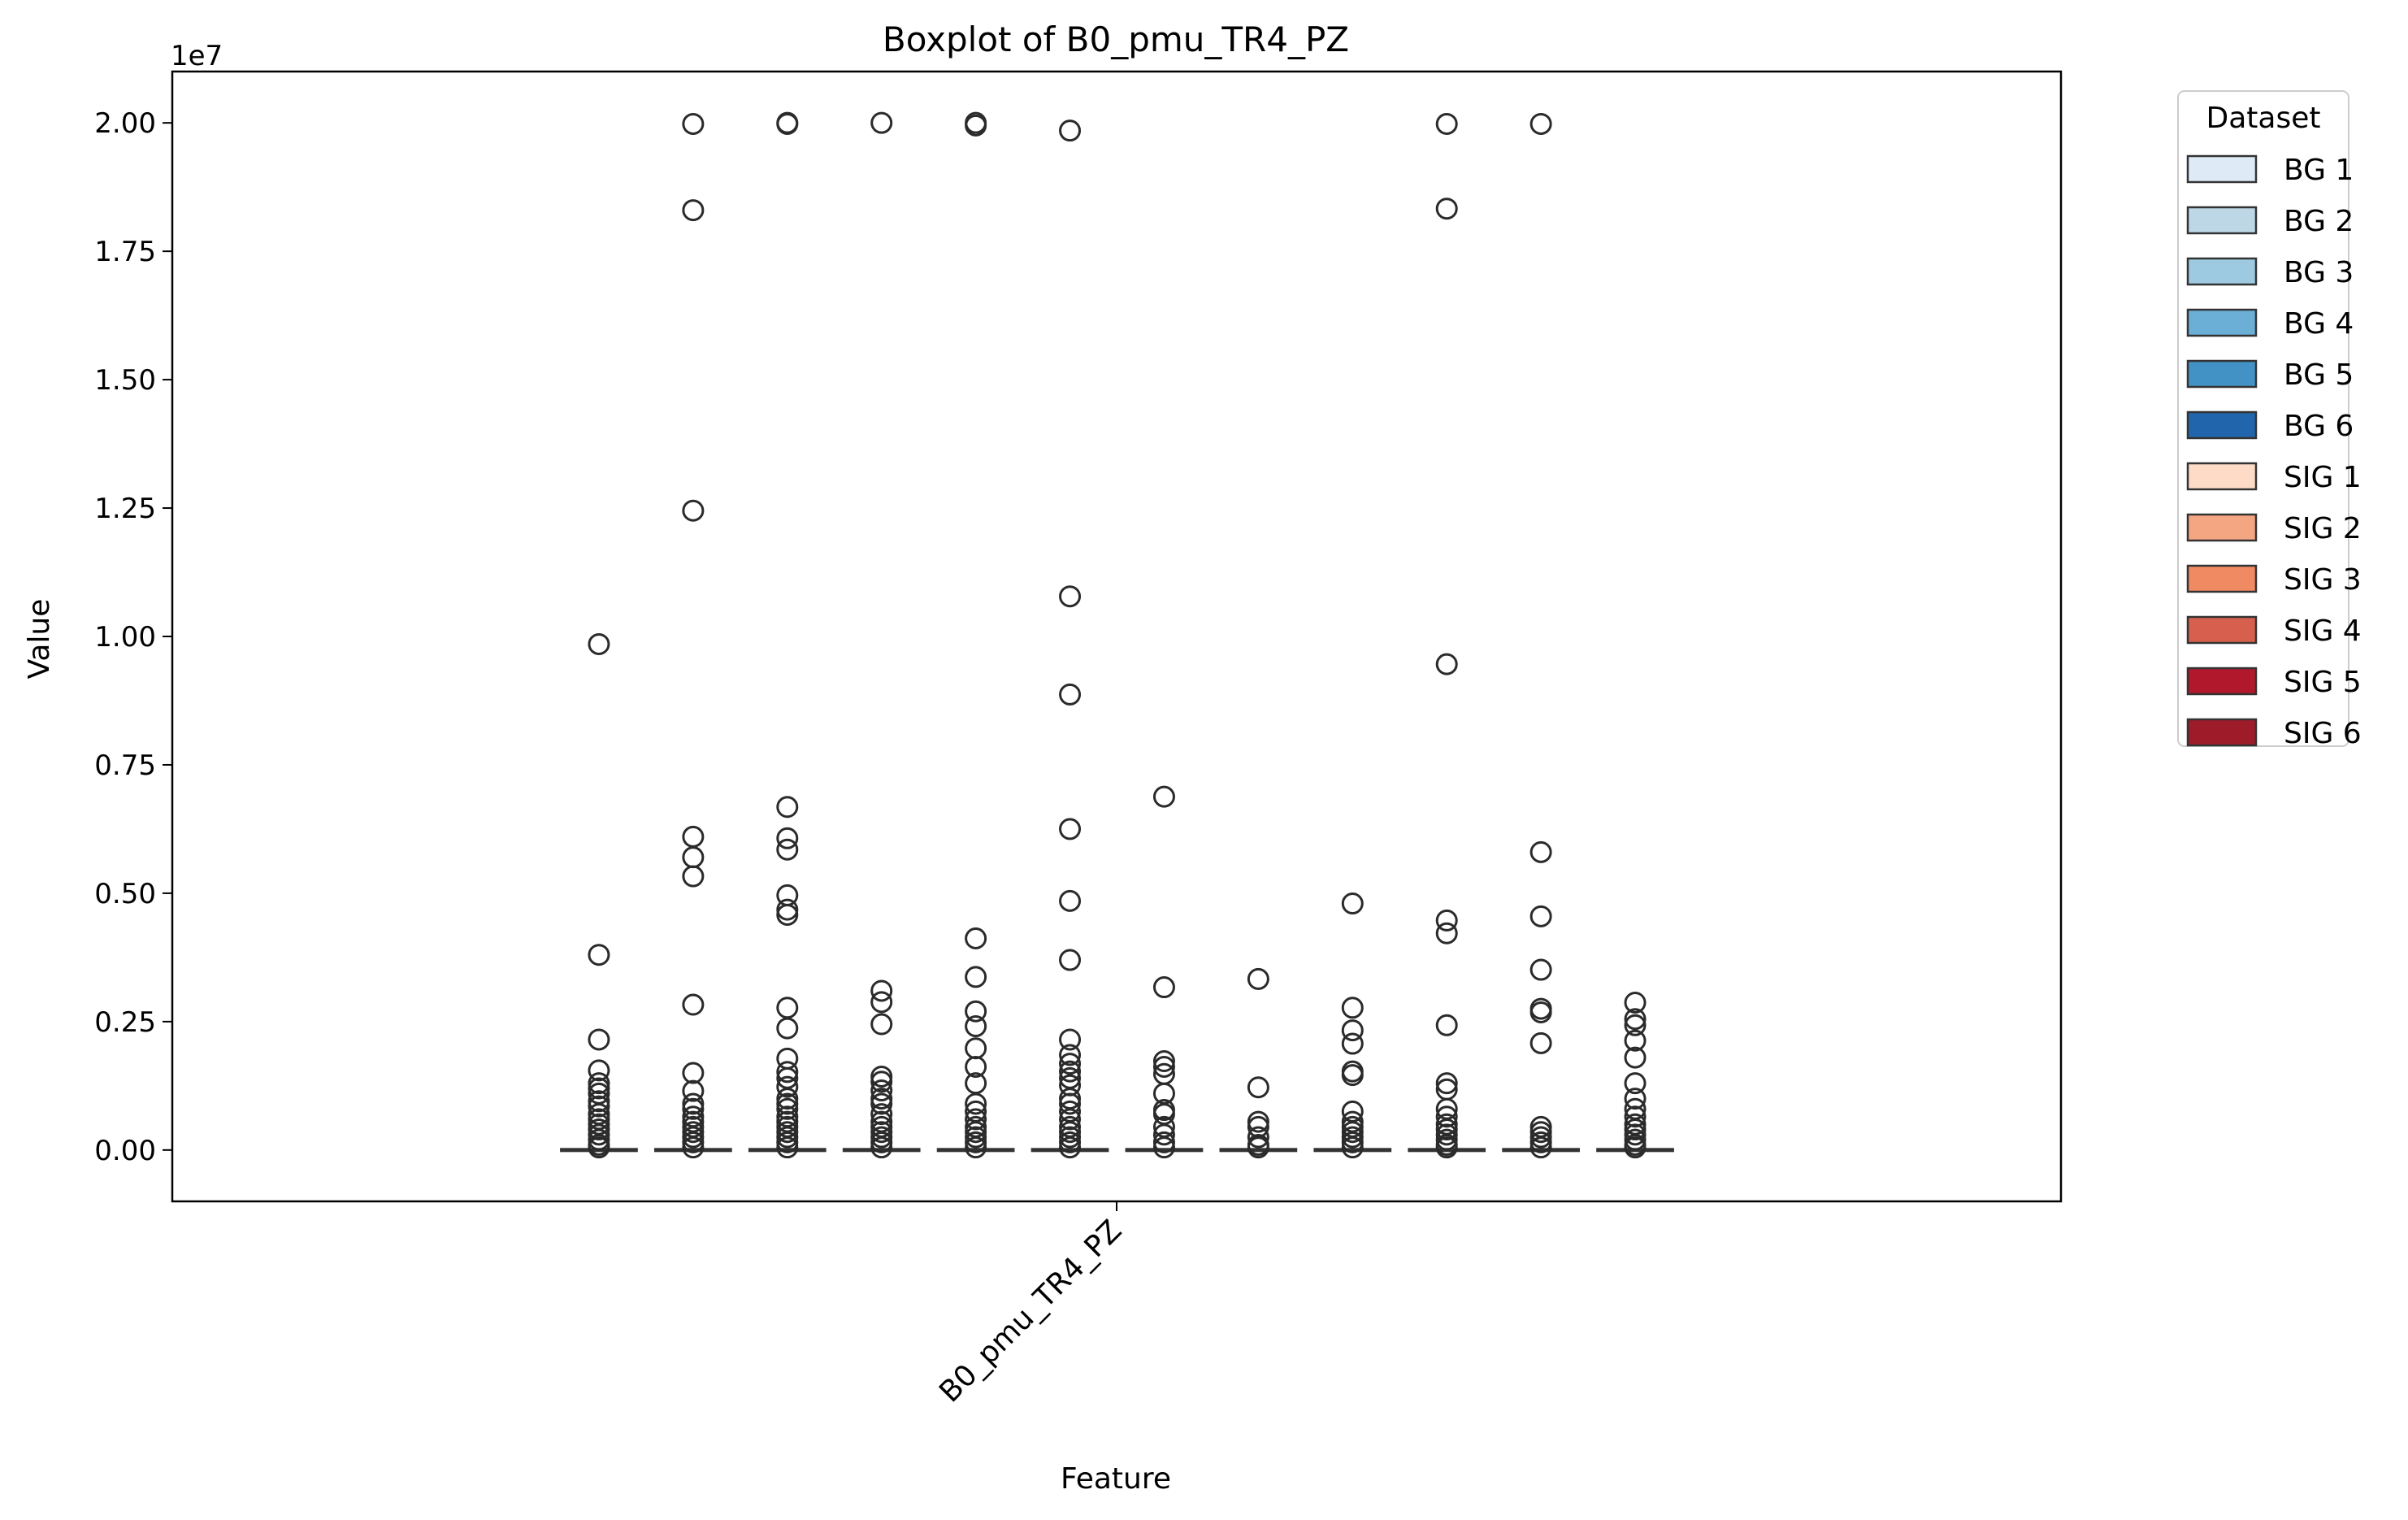 The image size is (2408, 1520). What do you see at coordinates (1116, 40) in the screenshot?
I see `chart-title: Boxplot of B0_pmu_TR4_PZ` at bounding box center [1116, 40].